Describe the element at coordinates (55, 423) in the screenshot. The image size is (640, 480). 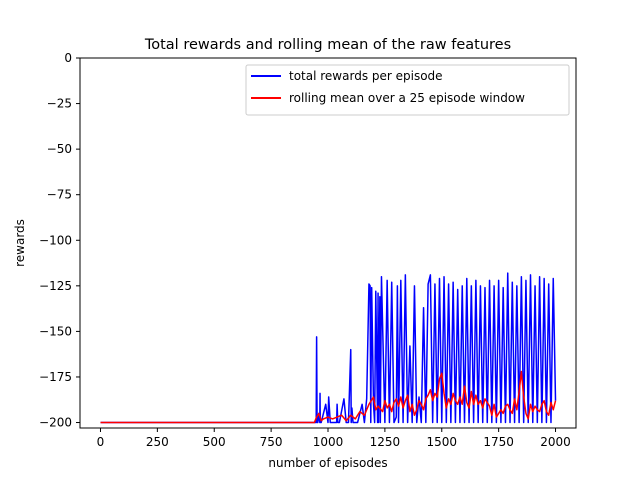
I see `y-tick-label: −200` at that location.